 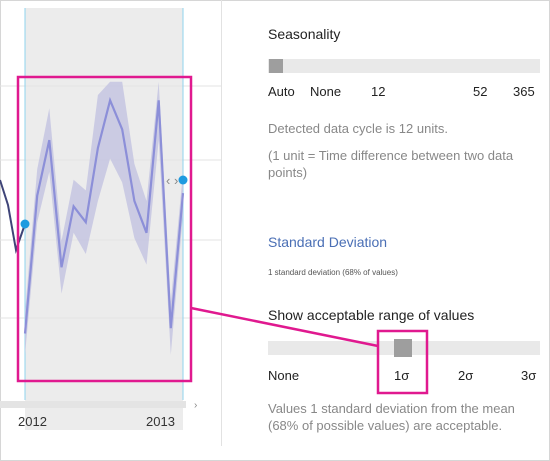 What do you see at coordinates (160, 421) in the screenshot?
I see `x-axis-label: 2013` at bounding box center [160, 421].